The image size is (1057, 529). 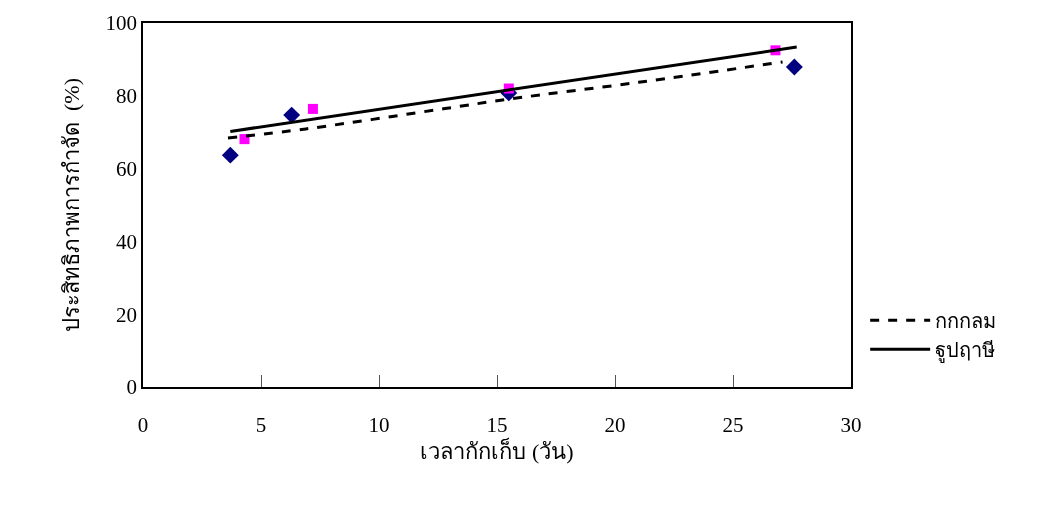 I want to click on x-tick-label: 15, so click(x=497, y=424).